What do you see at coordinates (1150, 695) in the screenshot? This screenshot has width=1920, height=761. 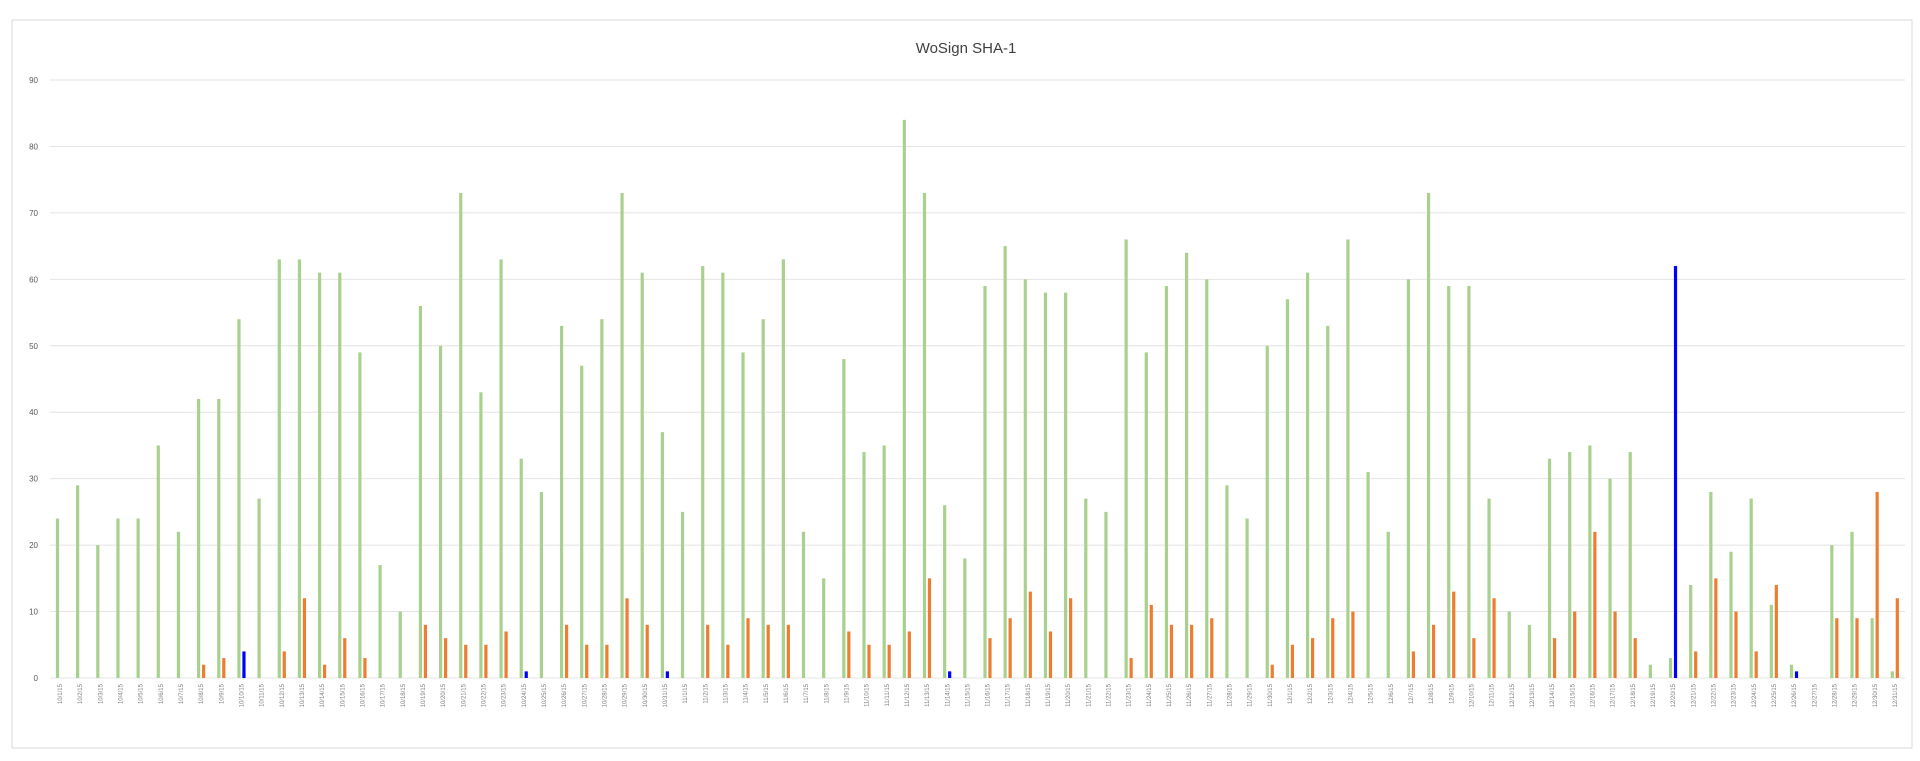 I see `x-tick-label: 11/24/15` at bounding box center [1150, 695].